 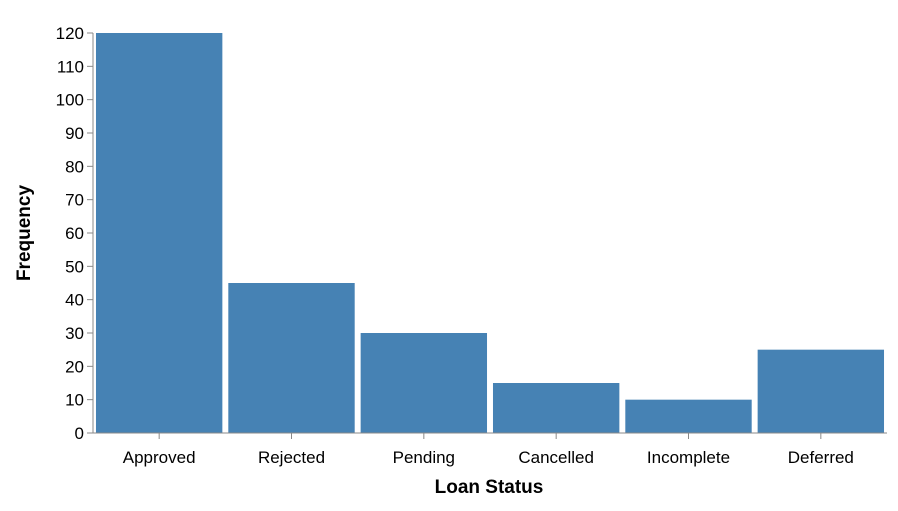 What do you see at coordinates (74, 266) in the screenshot?
I see `y-tick-label: 50` at bounding box center [74, 266].